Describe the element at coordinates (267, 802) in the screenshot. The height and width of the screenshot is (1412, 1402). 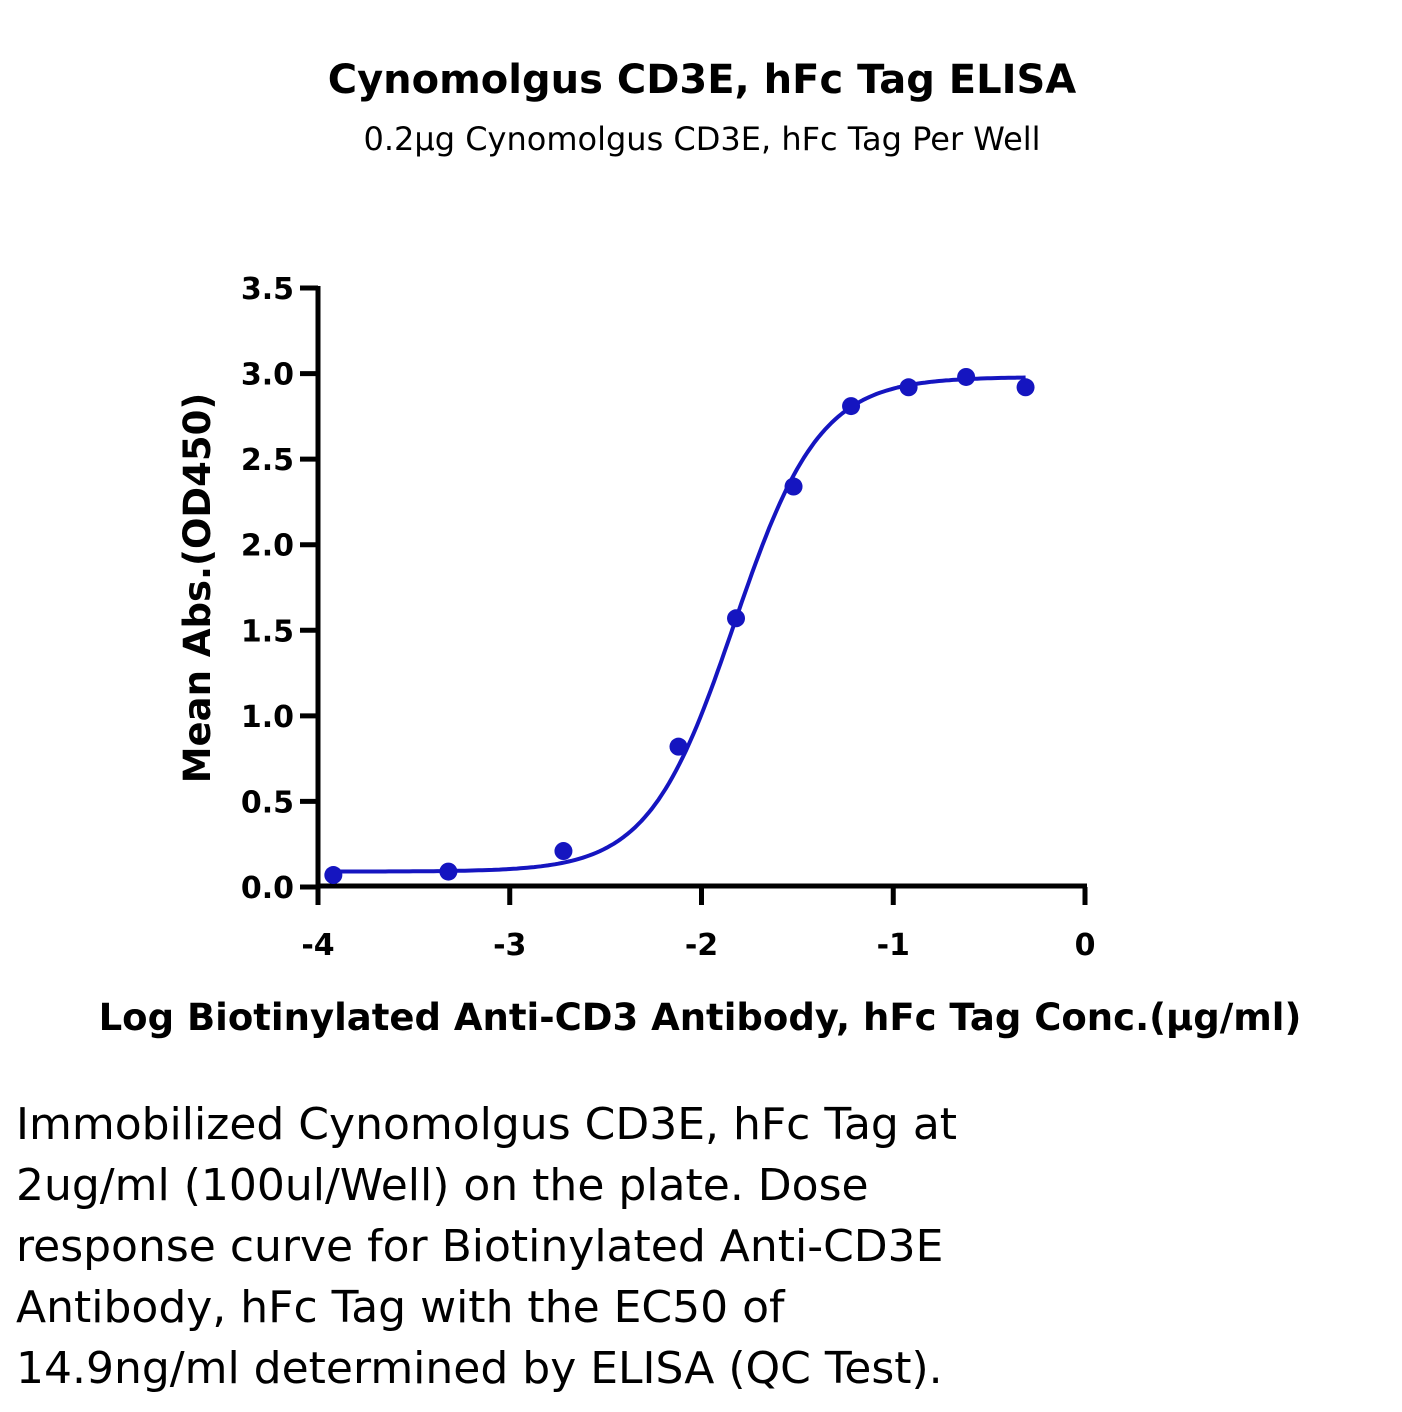
I see `y-tick-label-1: 0.5` at that location.